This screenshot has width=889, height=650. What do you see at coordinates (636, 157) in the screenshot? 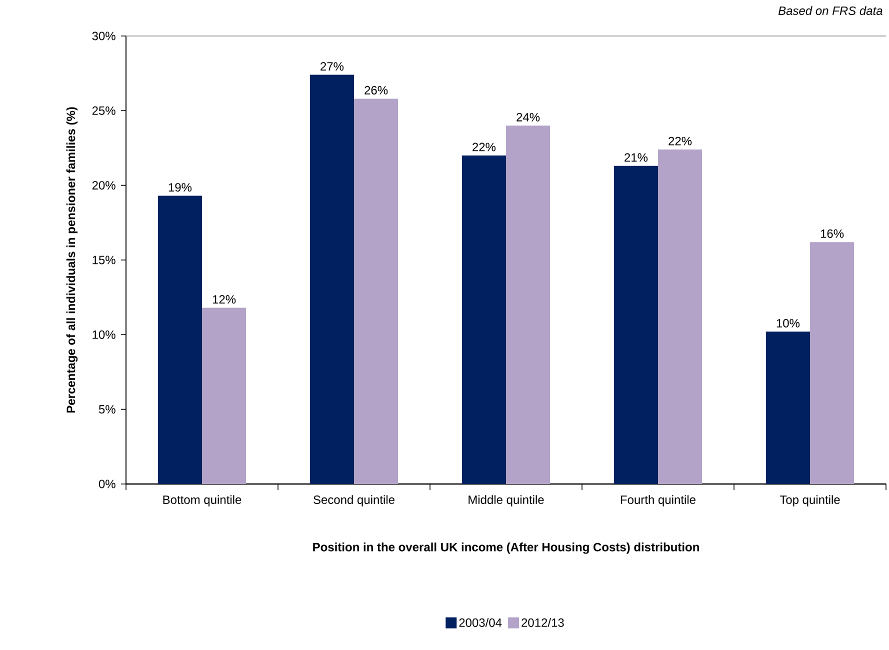
I see `data-label: 21%` at bounding box center [636, 157].